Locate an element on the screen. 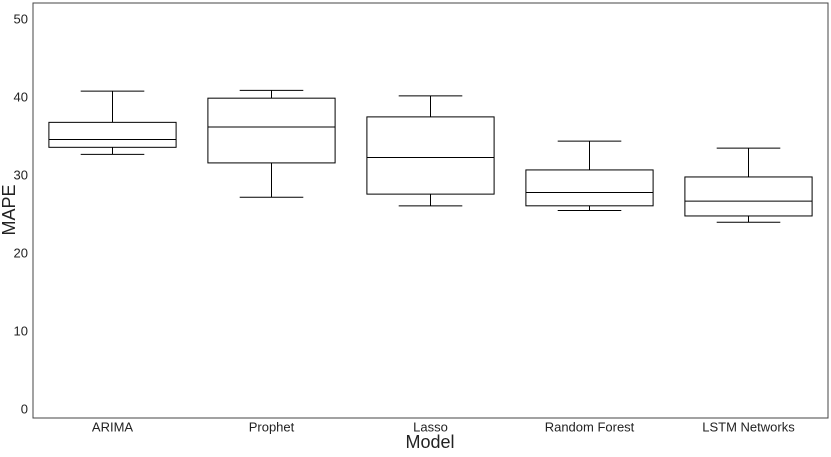  y-tick-label: 10 is located at coordinates (21, 331).